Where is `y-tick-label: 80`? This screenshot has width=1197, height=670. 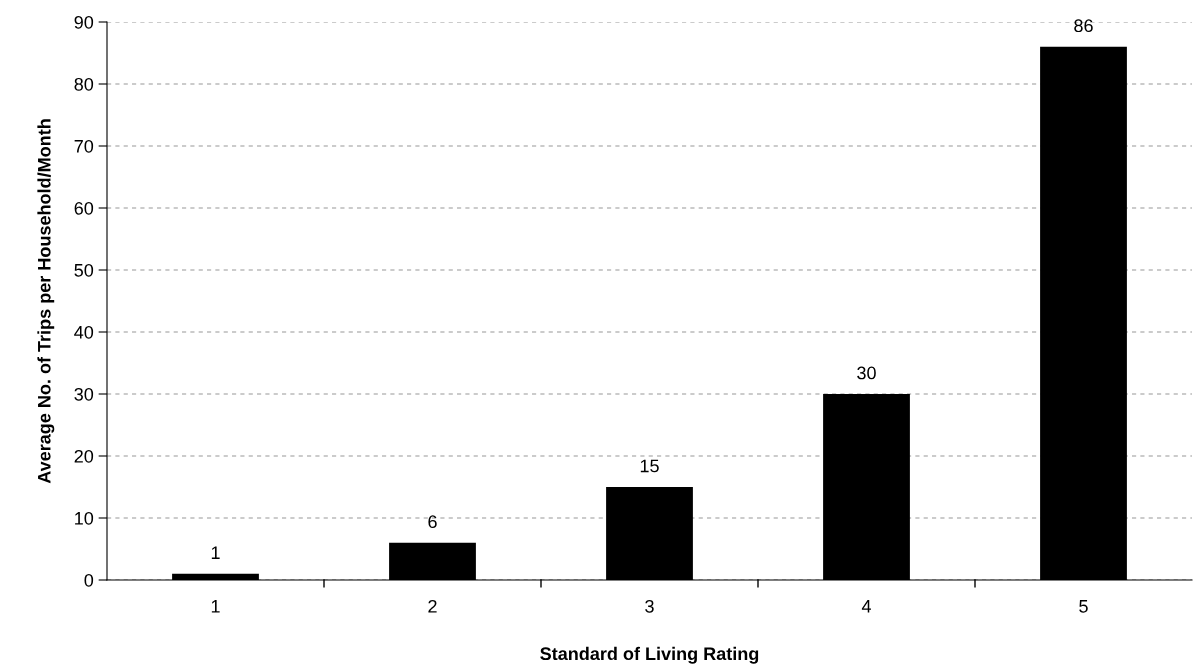 y-tick-label: 80 is located at coordinates (84, 84).